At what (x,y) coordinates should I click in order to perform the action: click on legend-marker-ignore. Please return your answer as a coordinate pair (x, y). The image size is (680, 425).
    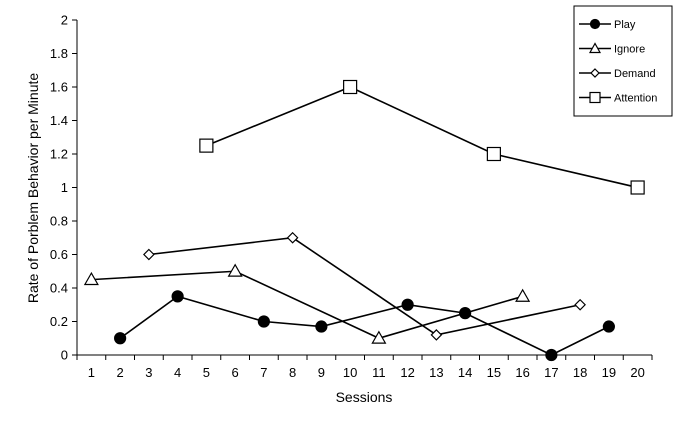
    Looking at the image, I should click on (595, 48).